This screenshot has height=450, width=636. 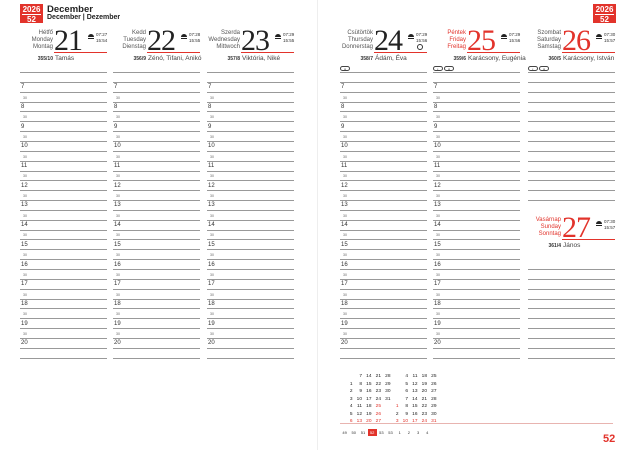 What do you see at coordinates (23, 87) in the screenshot?
I see `hour-label: 7` at bounding box center [23, 87].